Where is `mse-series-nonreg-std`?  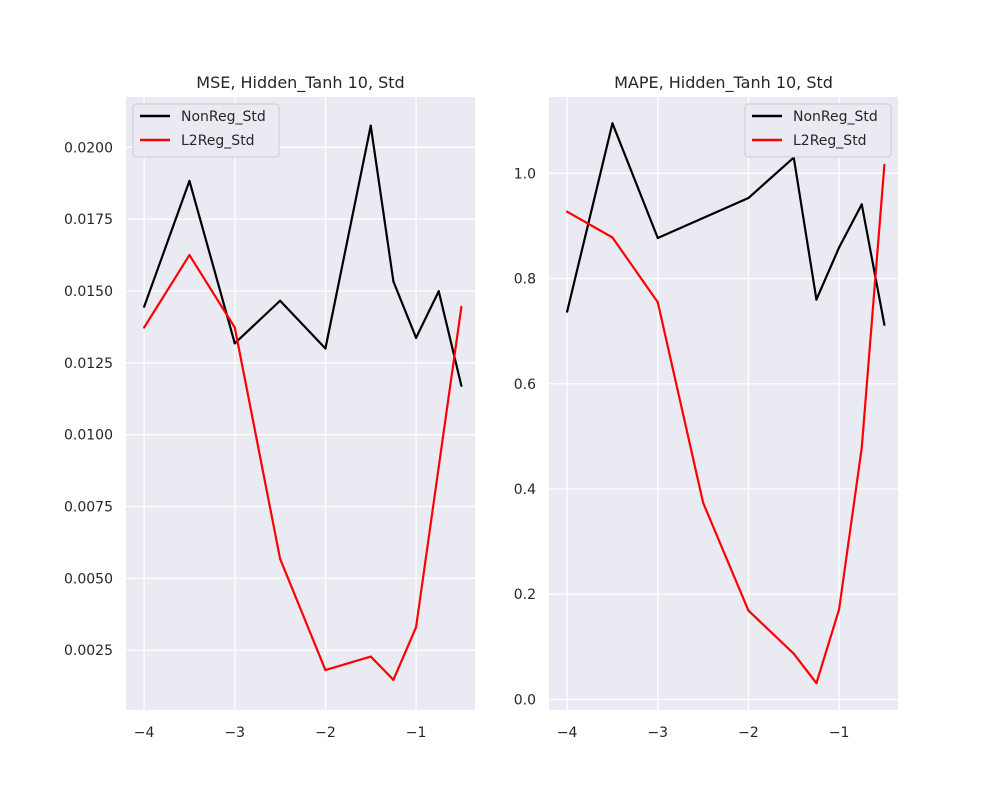
mse-series-nonreg-std is located at coordinates (303, 255).